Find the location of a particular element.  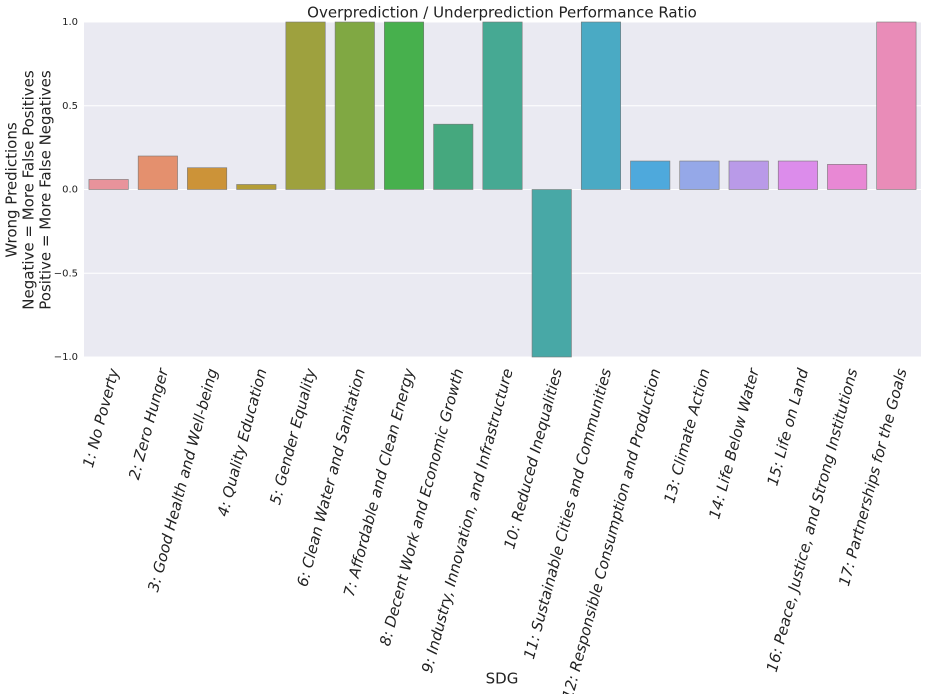

y-axis-label-line: Negative = More False Positives is located at coordinates (29, 190).